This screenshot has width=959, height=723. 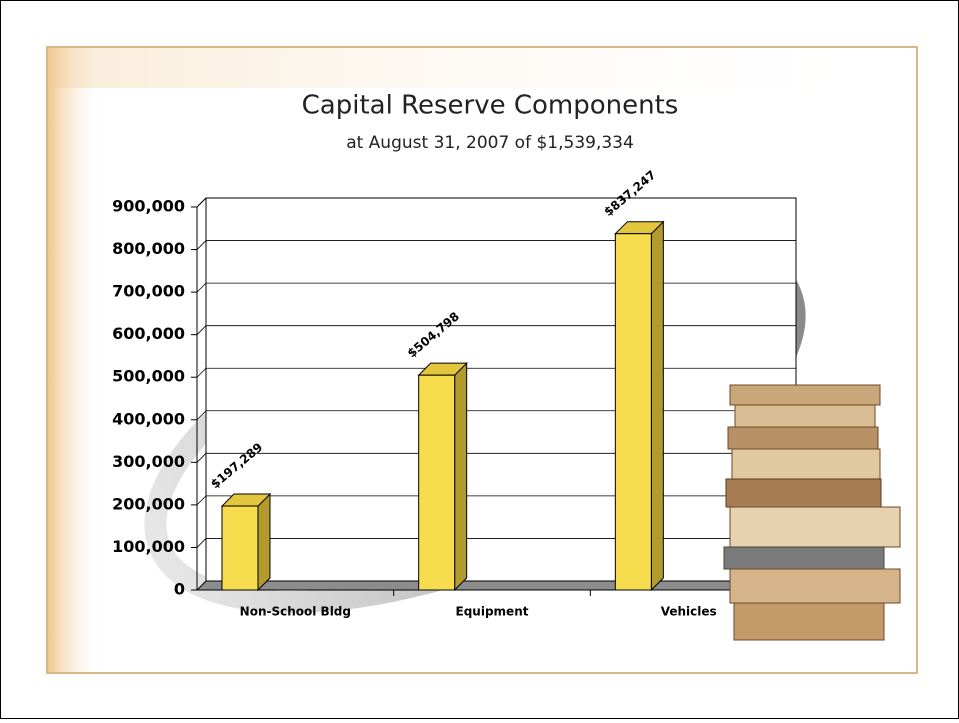 I want to click on y-tick-label: 0, so click(x=179, y=589).